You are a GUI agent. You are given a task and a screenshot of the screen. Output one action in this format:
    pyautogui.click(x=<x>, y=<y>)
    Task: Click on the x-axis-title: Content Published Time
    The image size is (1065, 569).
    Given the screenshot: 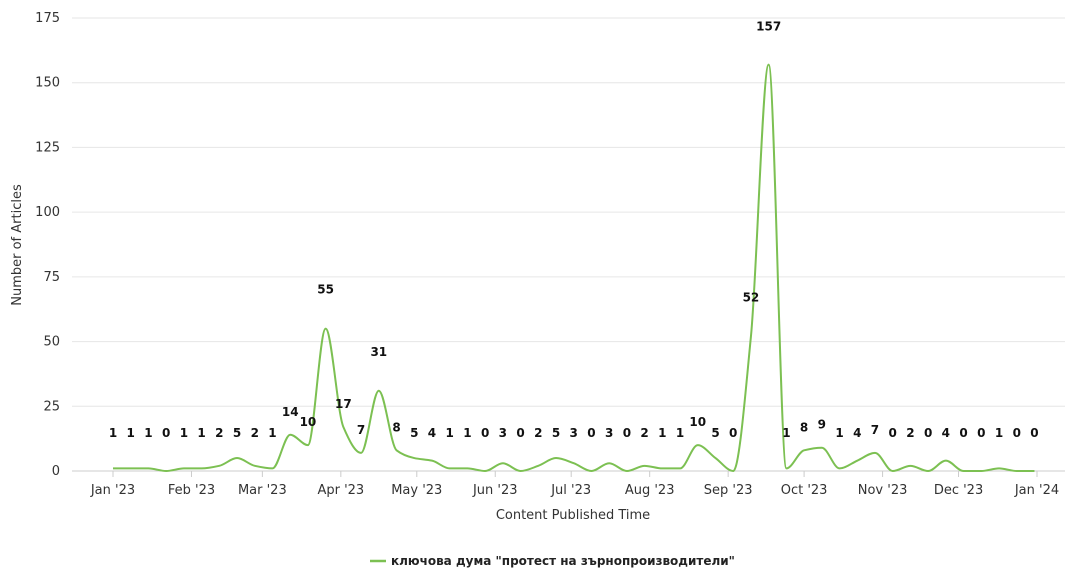 What is the action you would take?
    pyautogui.click(x=573, y=515)
    